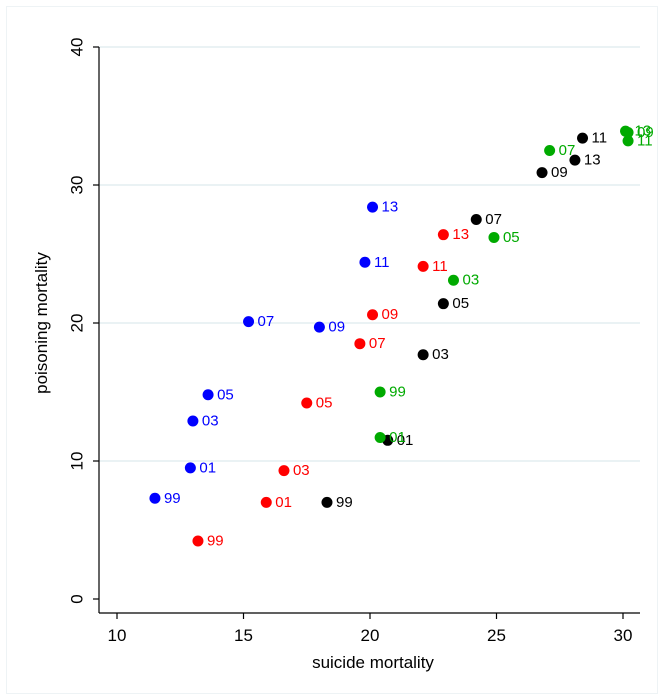 This screenshot has width=664, height=700. What do you see at coordinates (592, 160) in the screenshot?
I see `point-label-s2-13: 13` at bounding box center [592, 160].